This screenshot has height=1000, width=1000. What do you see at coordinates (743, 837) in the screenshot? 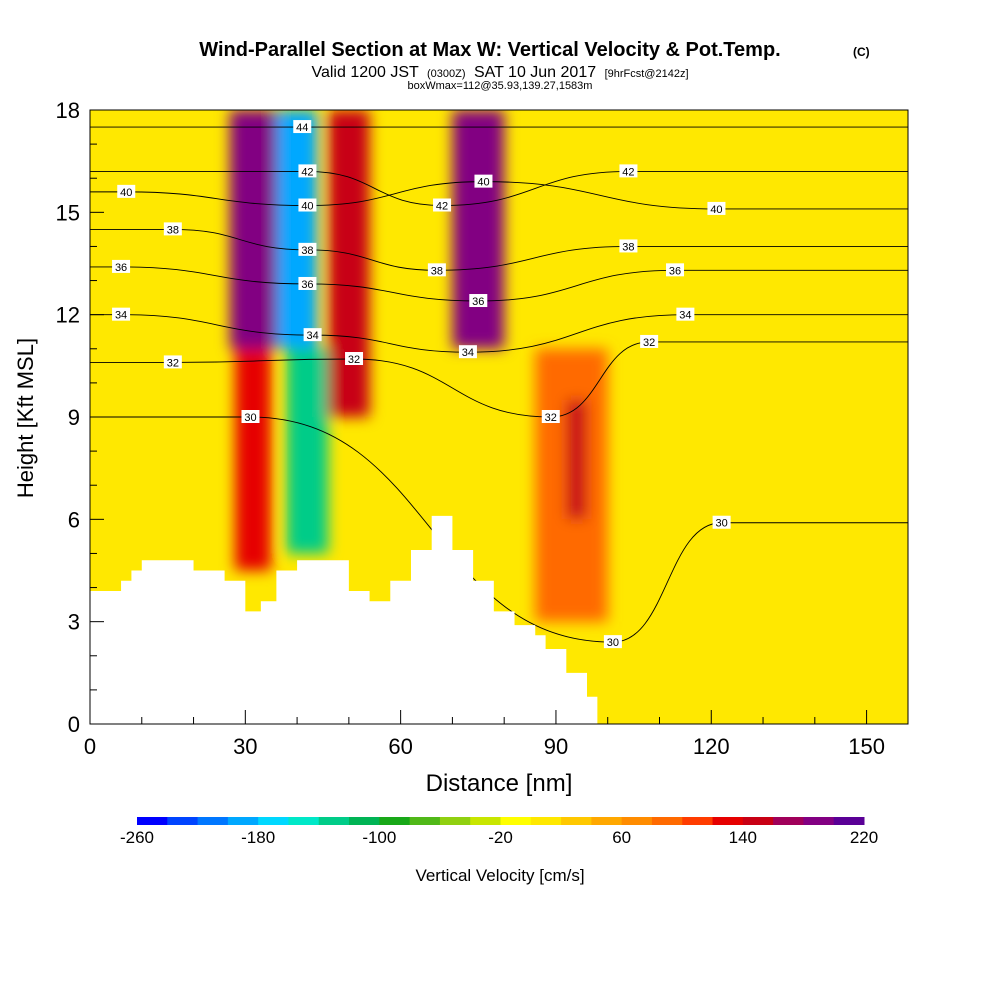
I see `colorbar-tick-label: 140` at bounding box center [743, 837].